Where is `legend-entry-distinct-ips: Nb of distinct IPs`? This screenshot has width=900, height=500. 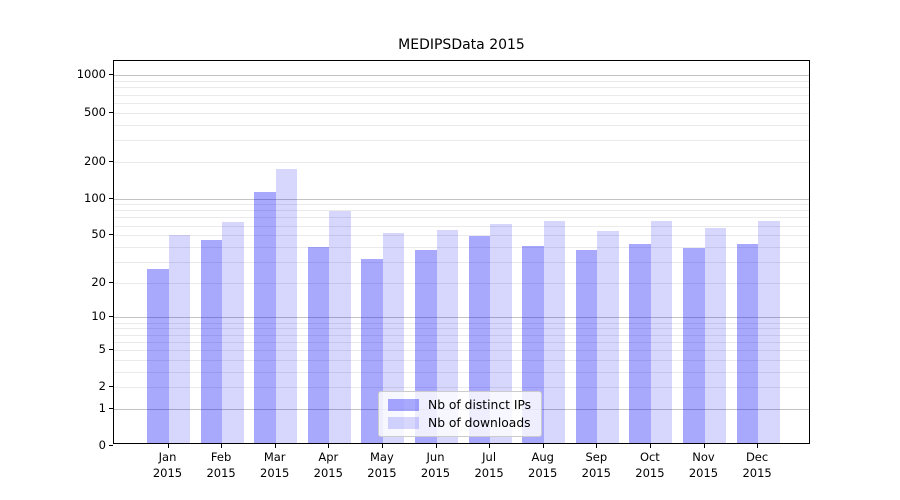 legend-entry-distinct-ips: Nb of distinct IPs is located at coordinates (459, 405).